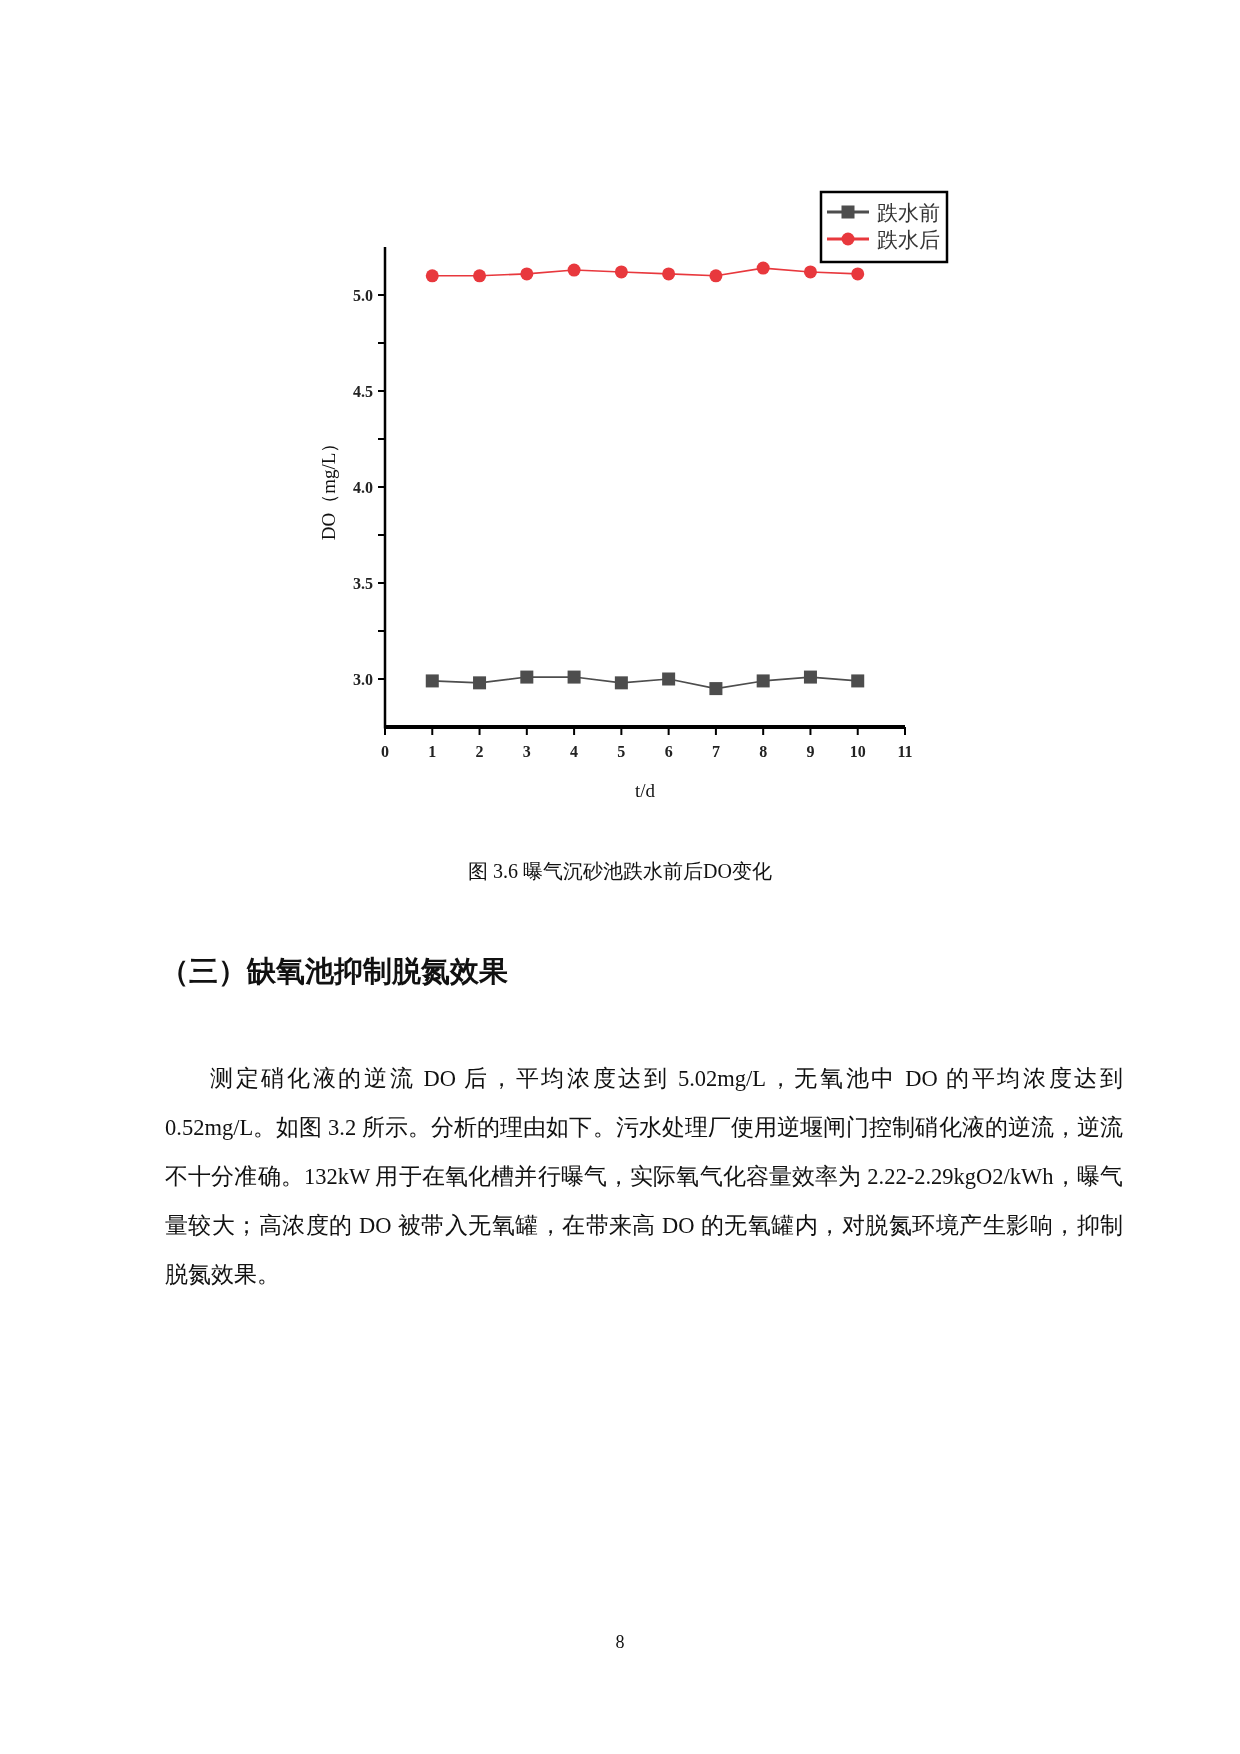  I want to click on y-tick-label: 4.0, so click(363, 487).